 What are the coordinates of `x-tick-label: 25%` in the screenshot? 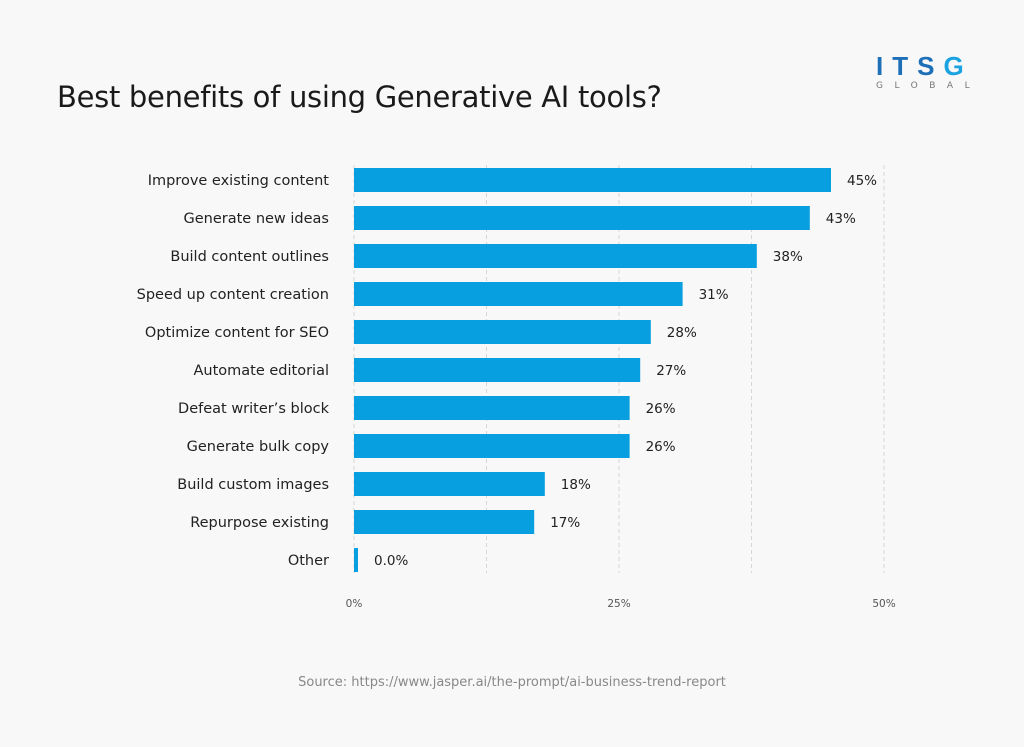 It's located at (618, 604).